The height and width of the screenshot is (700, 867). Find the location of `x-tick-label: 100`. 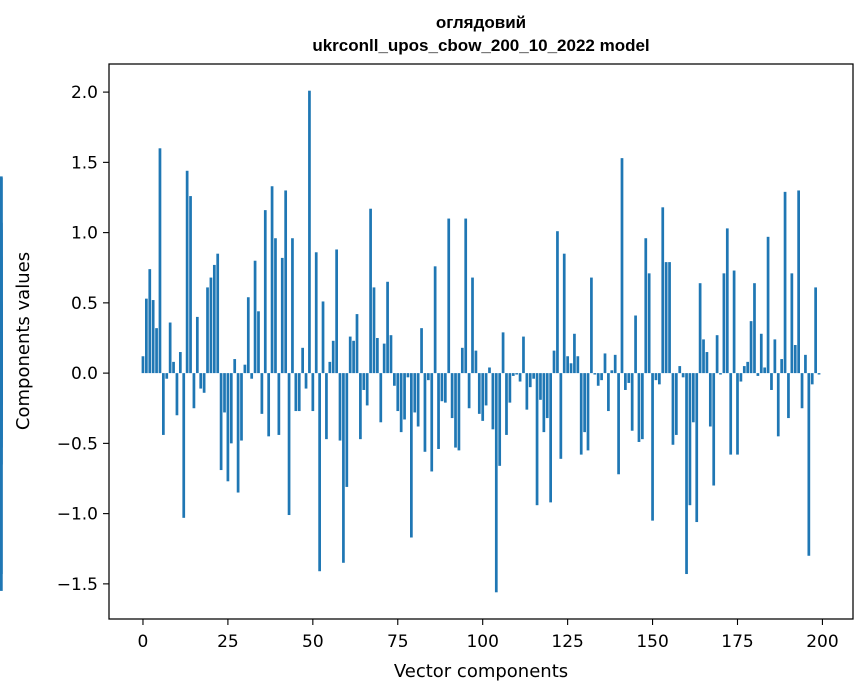

x-tick-label: 100 is located at coordinates (482, 642).